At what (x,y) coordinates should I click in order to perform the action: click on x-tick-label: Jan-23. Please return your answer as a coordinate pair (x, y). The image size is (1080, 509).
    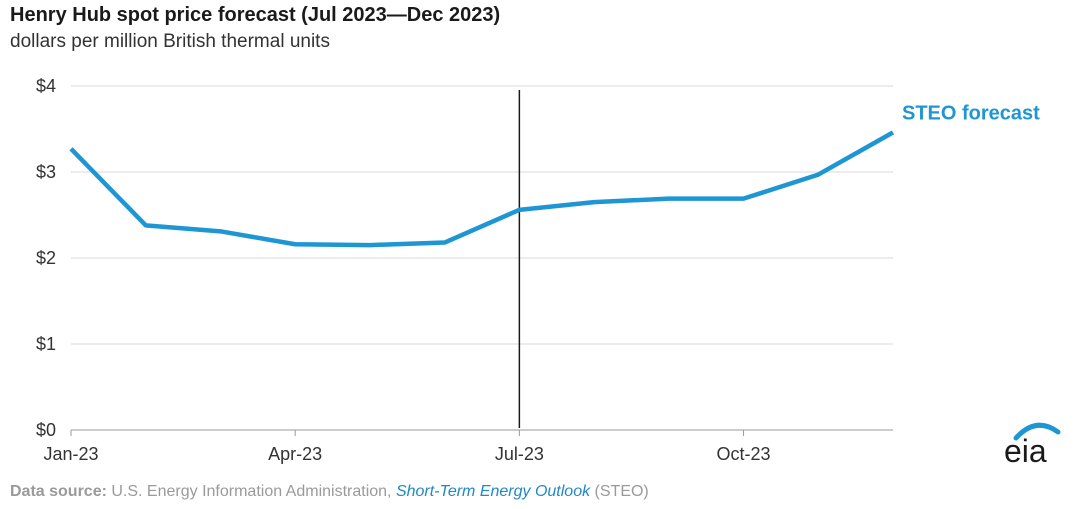
    Looking at the image, I should click on (70, 454).